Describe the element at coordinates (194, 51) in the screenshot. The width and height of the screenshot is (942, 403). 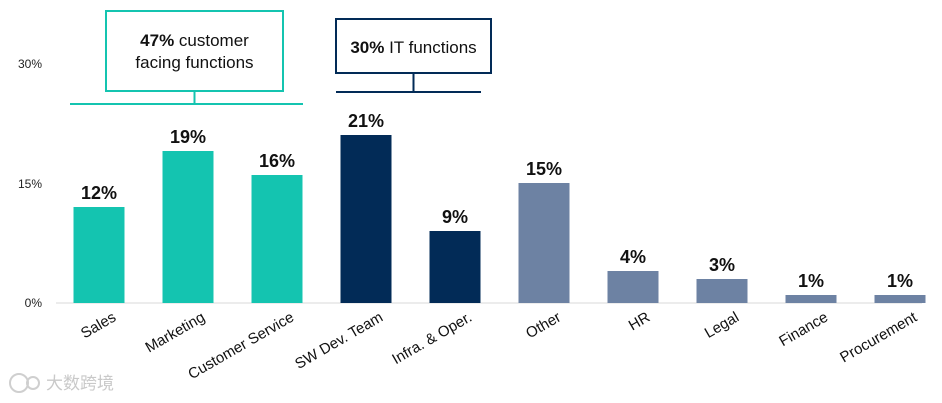
I see `customer-annotation-box` at that location.